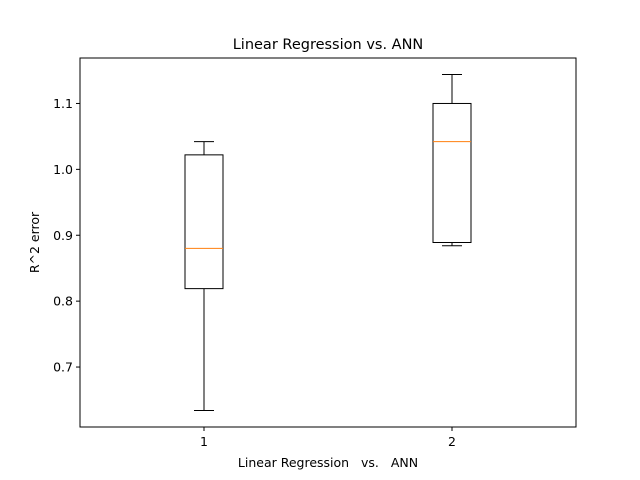  I want to click on y-tick-label: 1.0, so click(63, 169).